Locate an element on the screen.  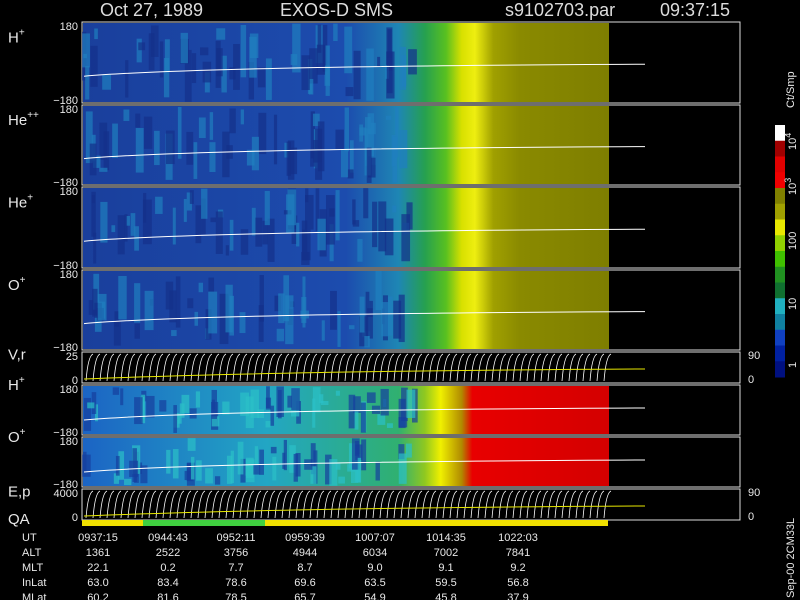
y-tick-label: 25 is located at coordinates (72, 357).